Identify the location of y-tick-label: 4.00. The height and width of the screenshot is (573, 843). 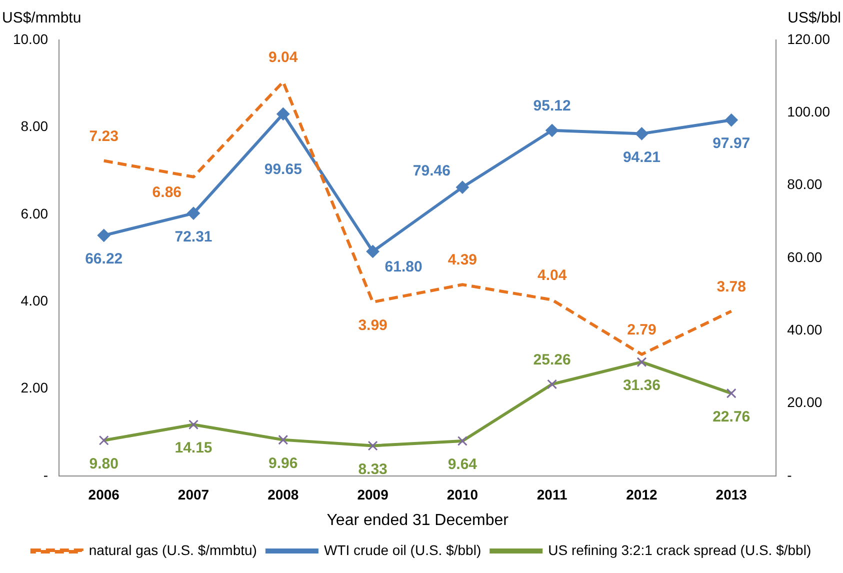
(34, 300).